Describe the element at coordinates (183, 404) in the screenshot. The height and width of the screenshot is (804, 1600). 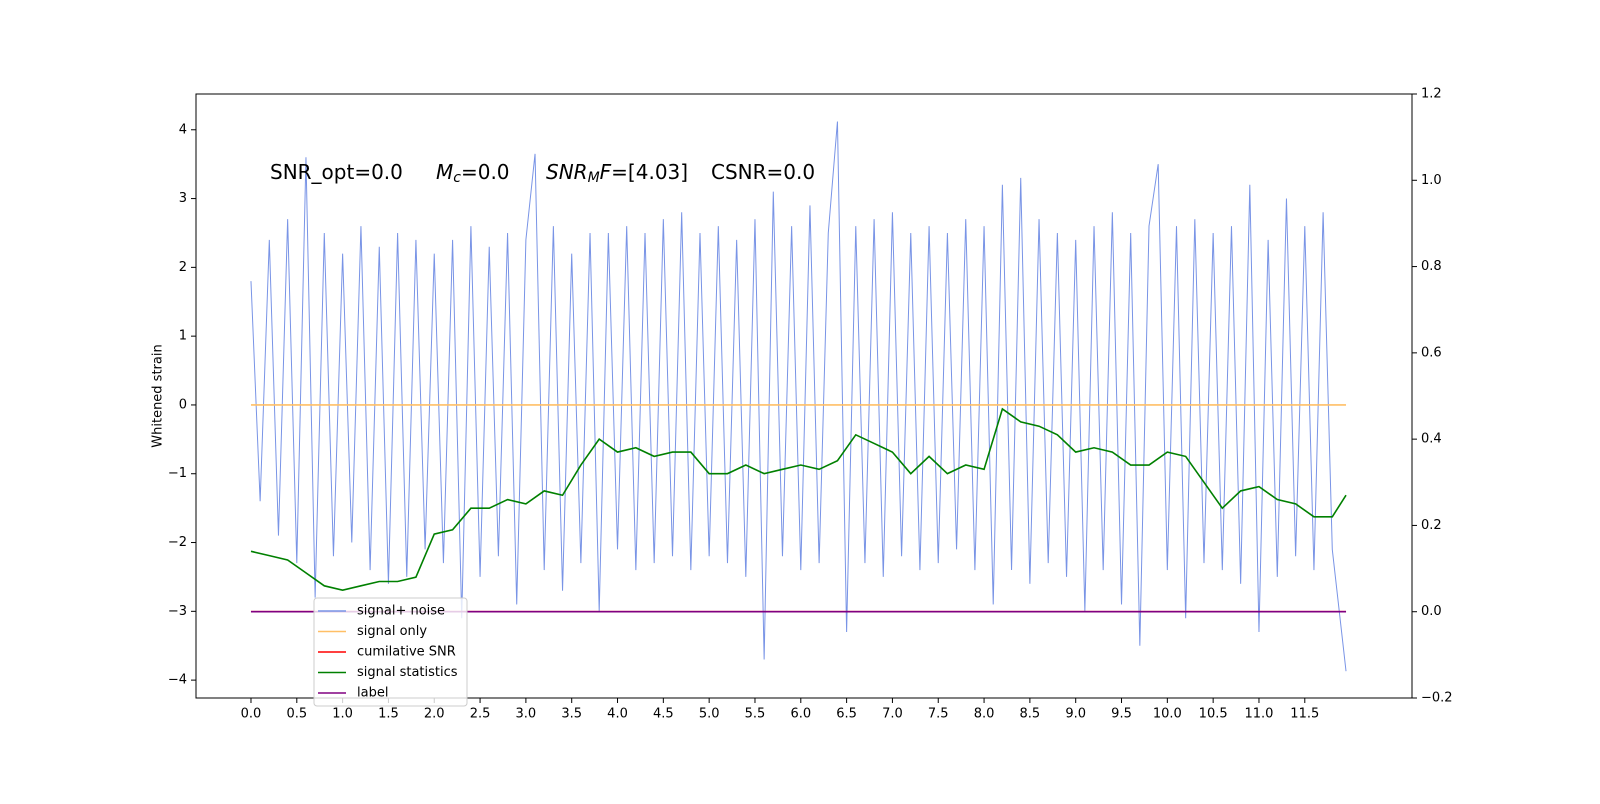
I see `y-tick-label: 0` at that location.